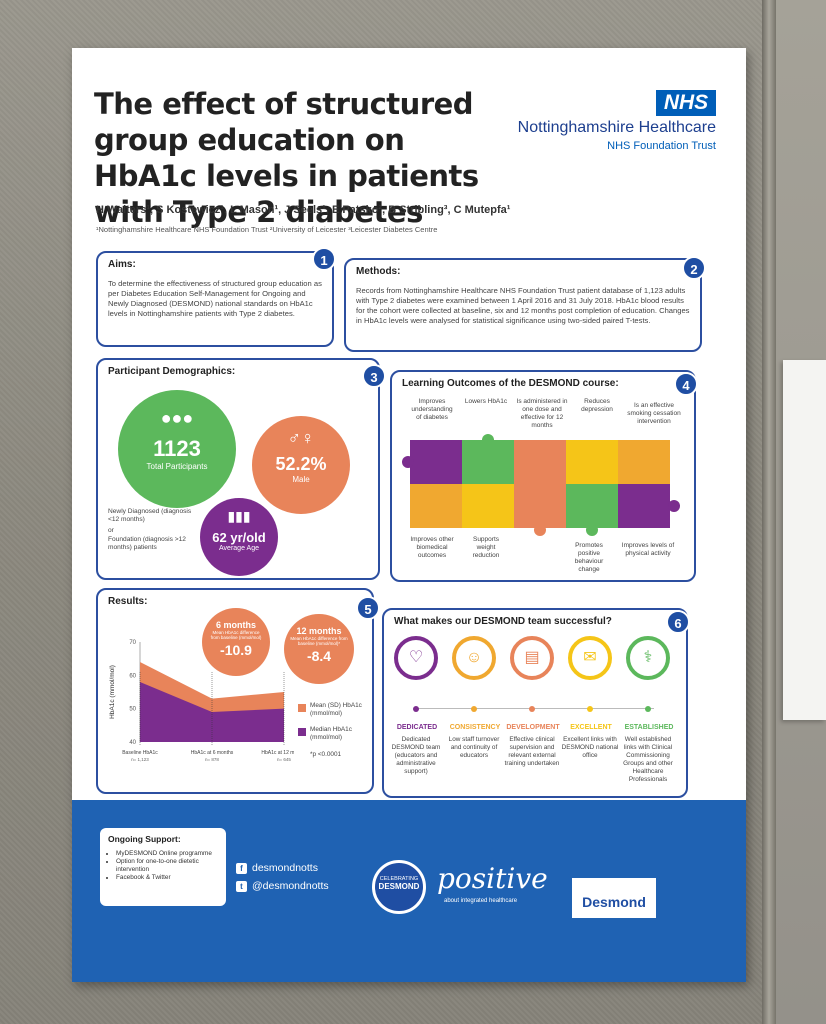 This screenshot has height=1024, width=826. I want to click on badge-main-text: DESMOND, so click(399, 886).